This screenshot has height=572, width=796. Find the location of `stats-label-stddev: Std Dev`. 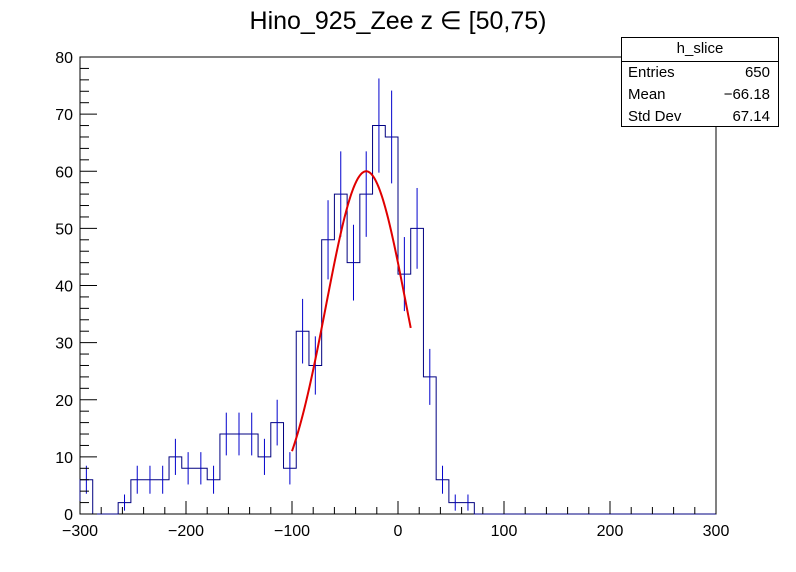

stats-label-stddev: Std Dev is located at coordinates (655, 116).